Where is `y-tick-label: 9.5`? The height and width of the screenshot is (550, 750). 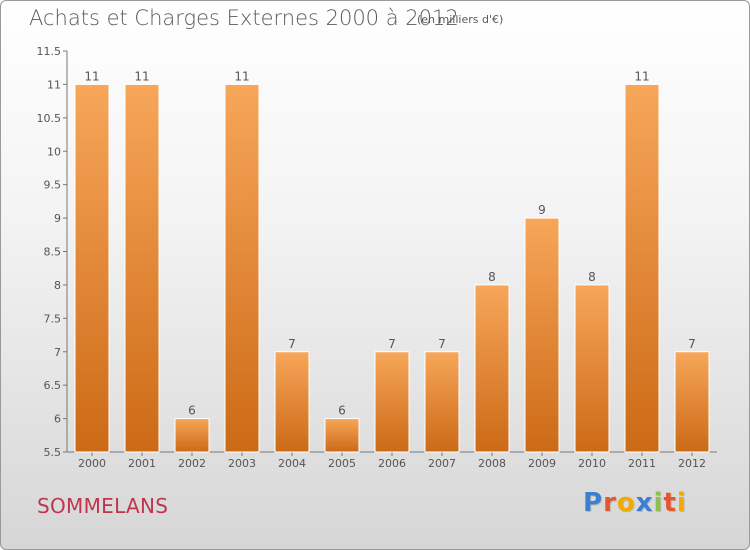
y-tick-label: 9.5 is located at coordinates (53, 185).